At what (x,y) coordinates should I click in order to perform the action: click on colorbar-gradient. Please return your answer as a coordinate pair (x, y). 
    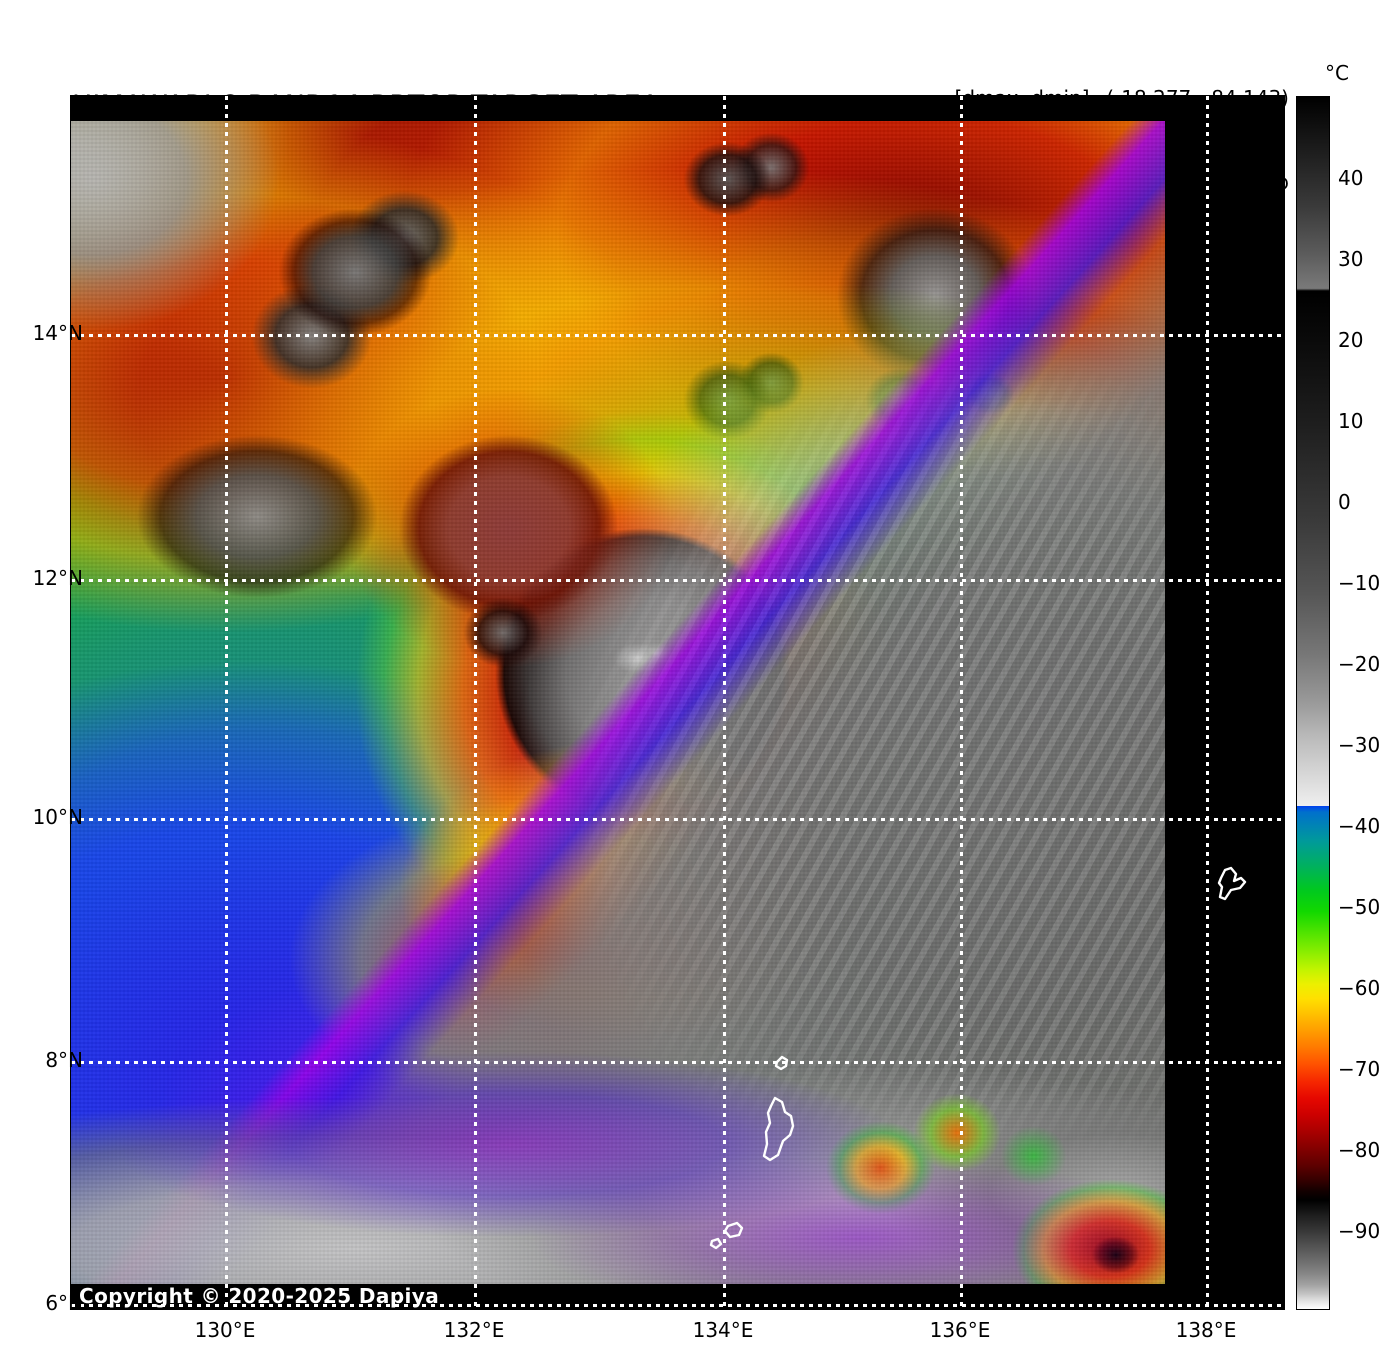
    Looking at the image, I should click on (1313, 703).